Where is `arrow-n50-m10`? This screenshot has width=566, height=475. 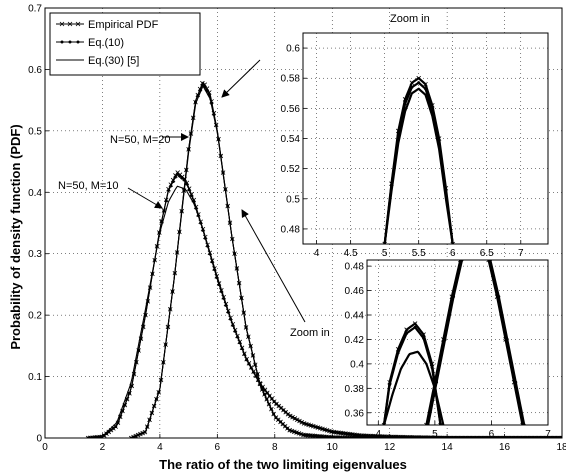
arrow-n50-m10 is located at coordinates (145, 198).